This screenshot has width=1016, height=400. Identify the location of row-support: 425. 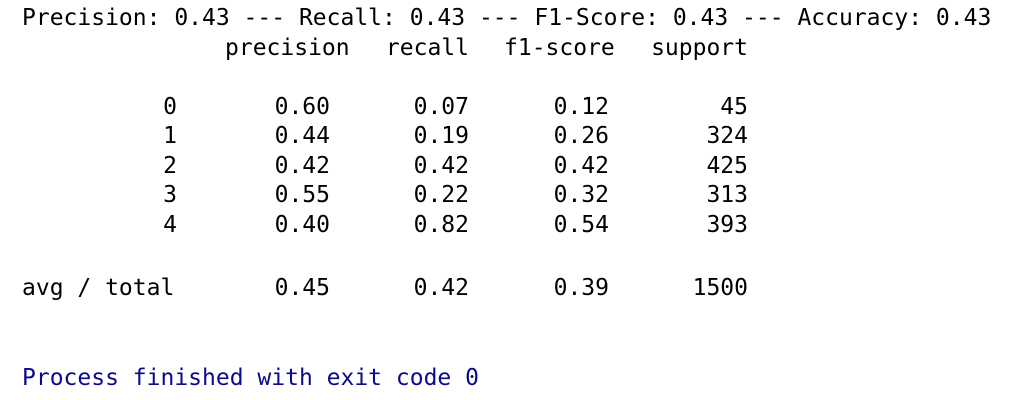
(727, 166).